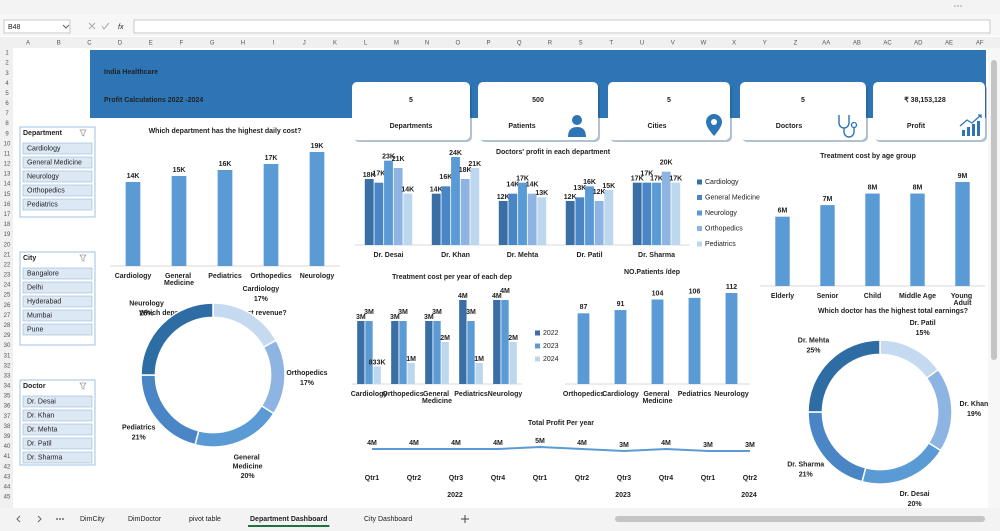 This screenshot has height=531, width=1000. I want to click on data-label: 21K, so click(398, 159).